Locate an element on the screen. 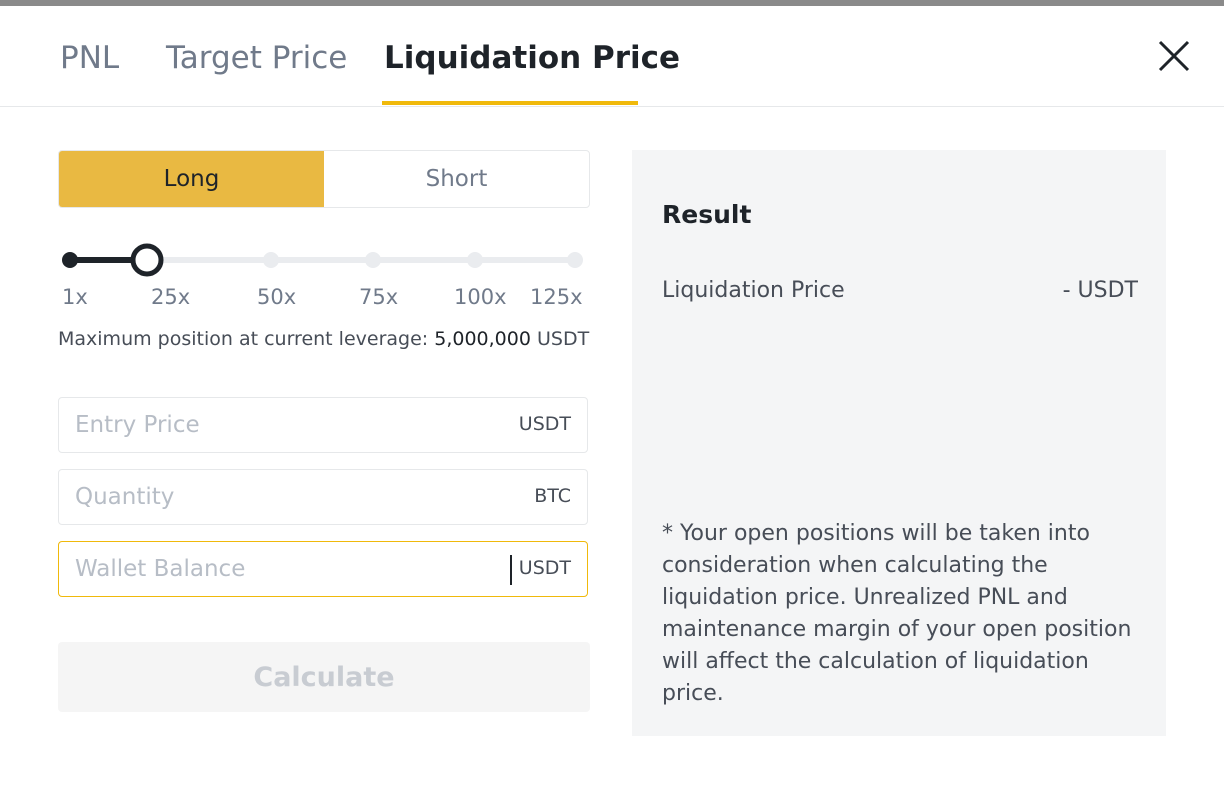  tab: Liquidation Price is located at coordinates (532, 58).